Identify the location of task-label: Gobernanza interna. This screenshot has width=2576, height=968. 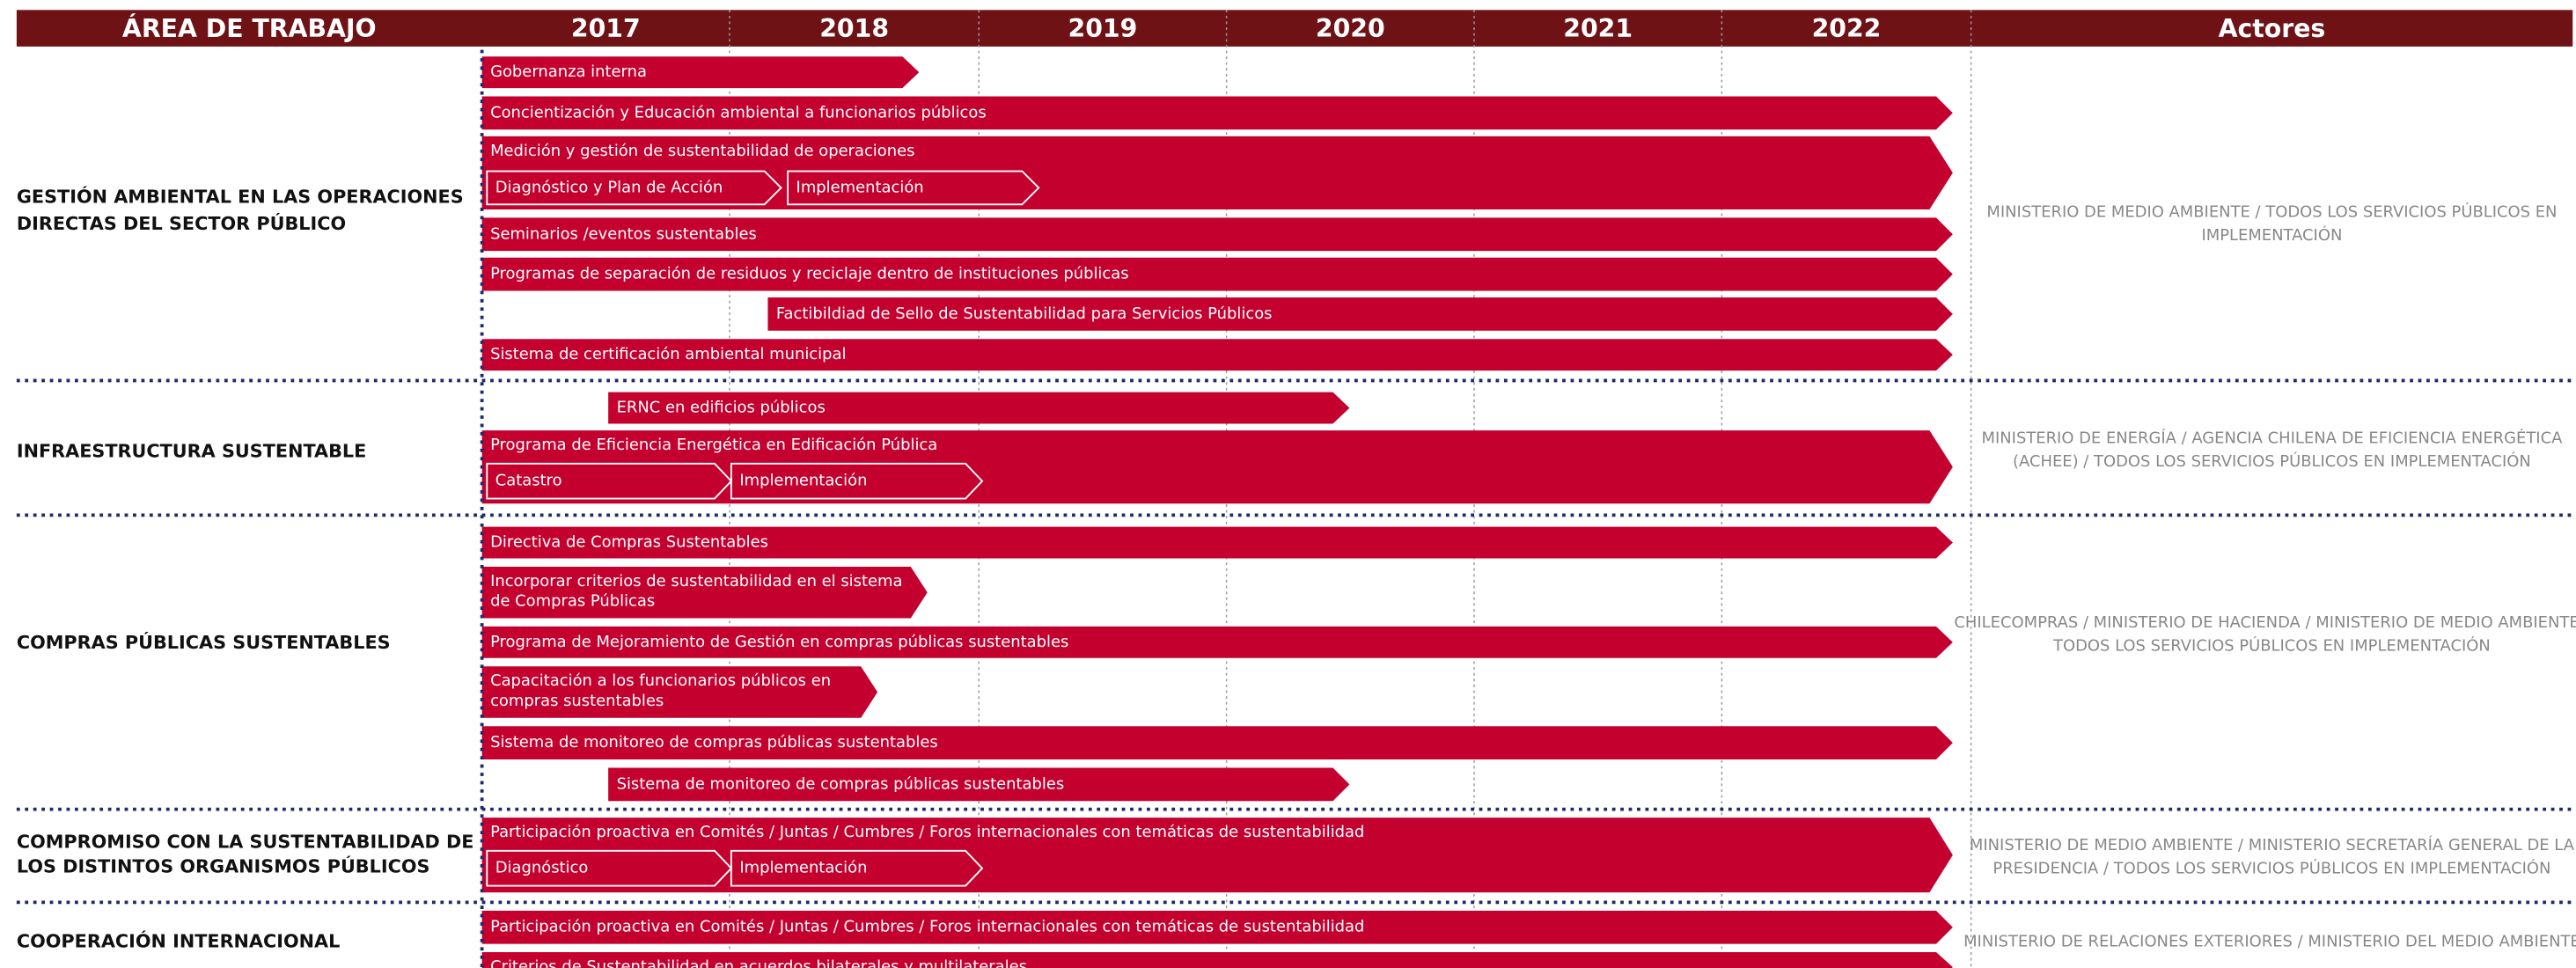
(568, 72).